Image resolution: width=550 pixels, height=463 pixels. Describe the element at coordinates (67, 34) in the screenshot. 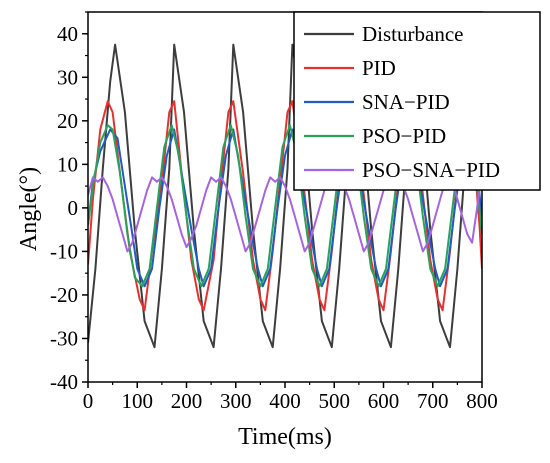

I see `y-tick-label: 40` at that location.